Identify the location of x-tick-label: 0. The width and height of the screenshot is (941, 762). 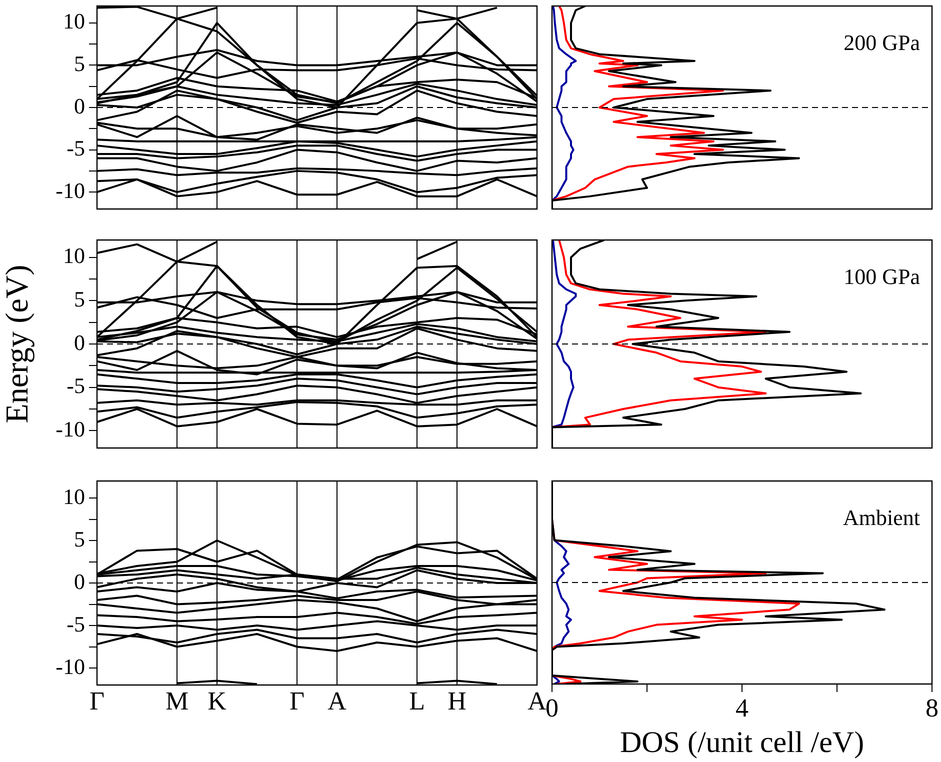
(552, 707).